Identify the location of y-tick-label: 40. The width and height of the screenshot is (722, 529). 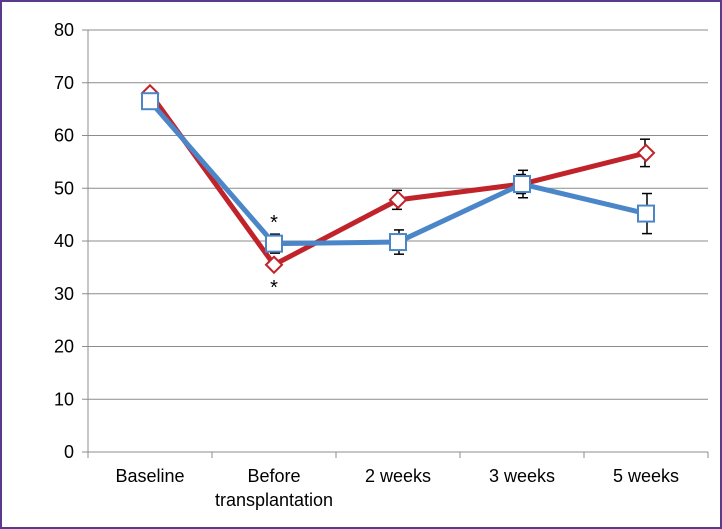
(64, 241).